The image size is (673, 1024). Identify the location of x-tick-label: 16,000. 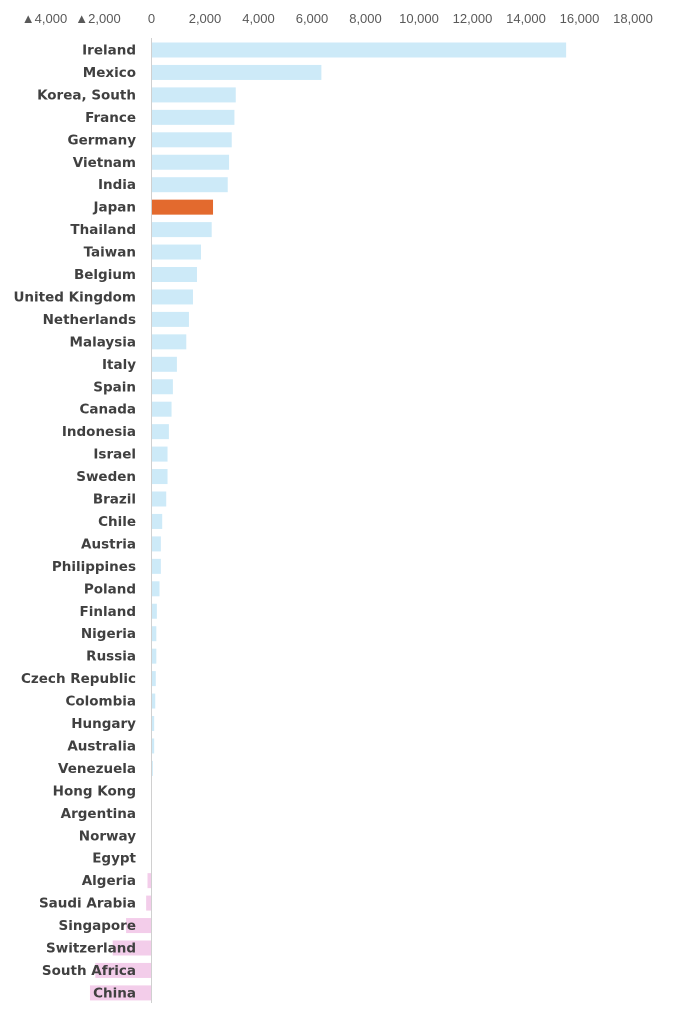
(580, 18).